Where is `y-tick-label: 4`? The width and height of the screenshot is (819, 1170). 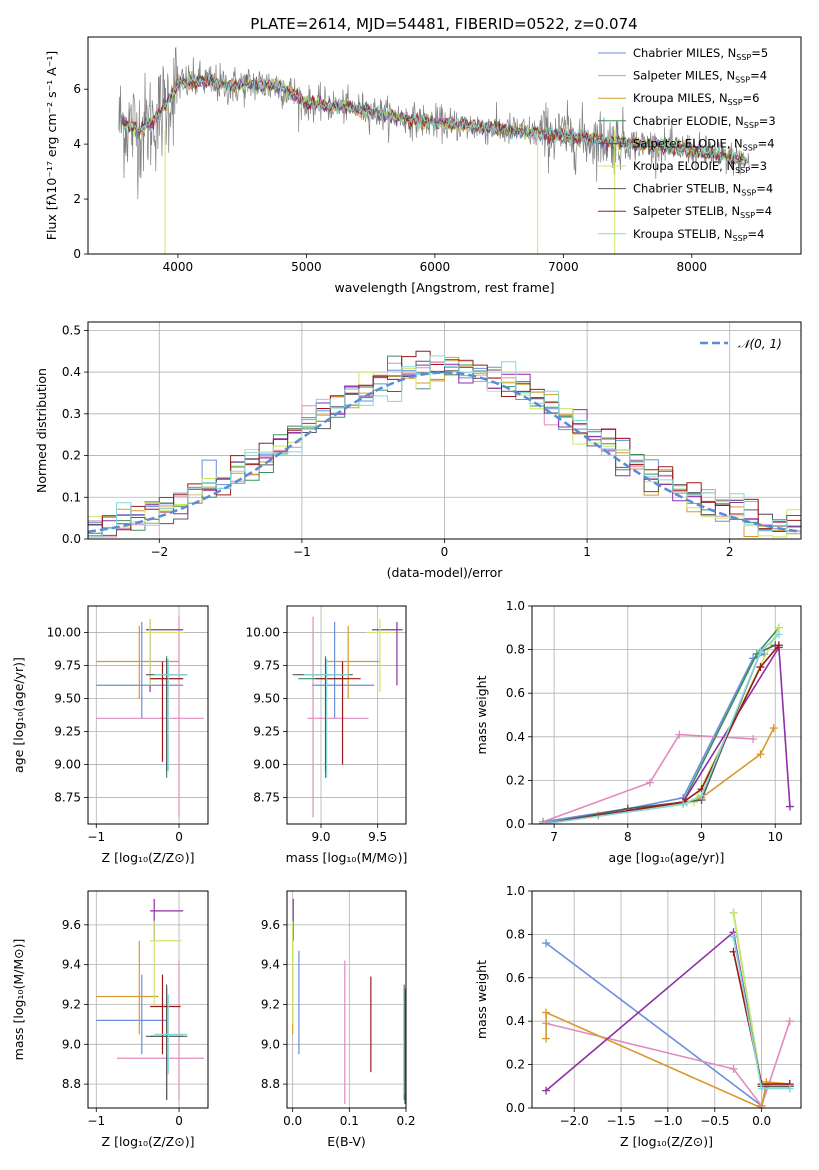 y-tick-label: 4 is located at coordinates (77, 144).